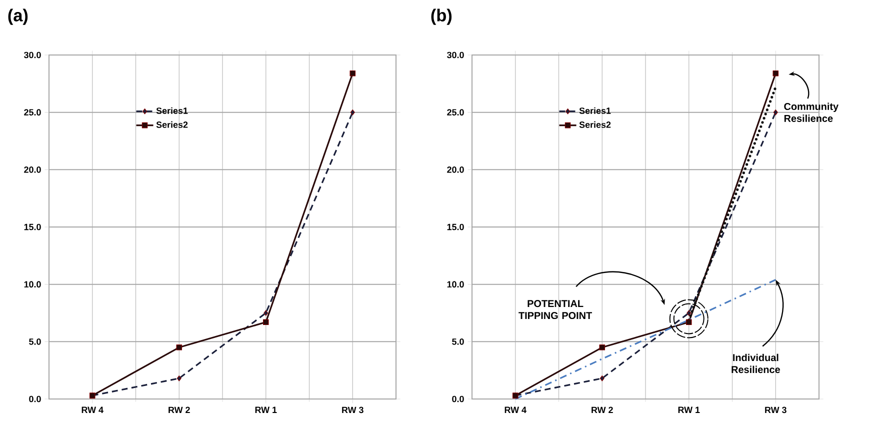  What do you see at coordinates (18, 16) in the screenshot?
I see `chart-title: (a)` at bounding box center [18, 16].